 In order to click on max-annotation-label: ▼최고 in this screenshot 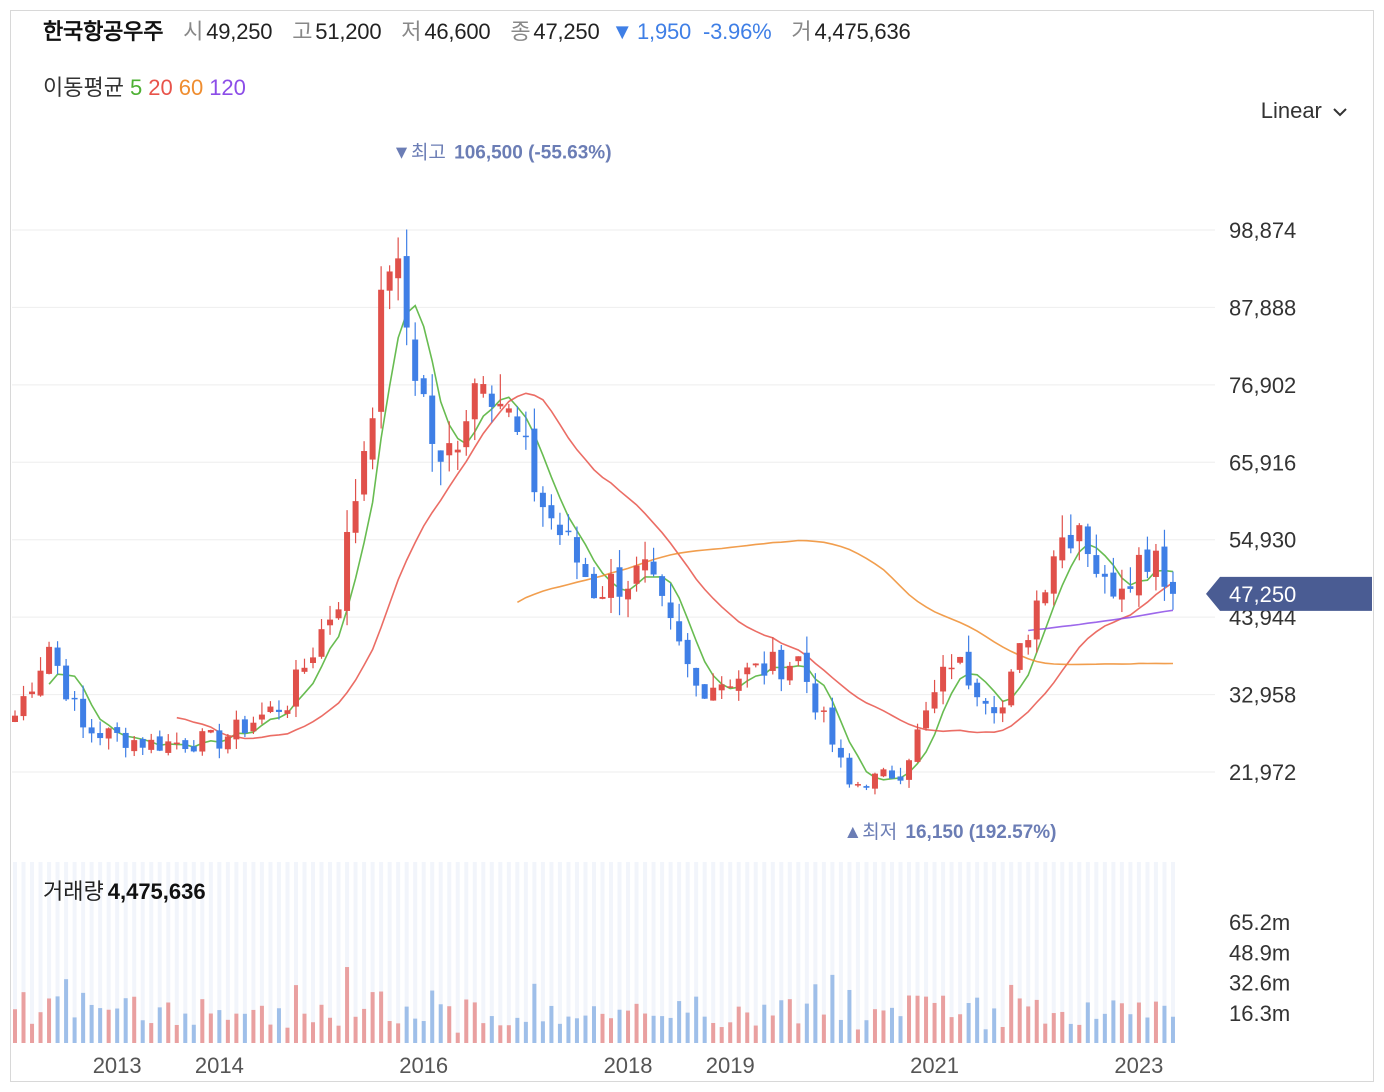, I will do `click(419, 152)`.